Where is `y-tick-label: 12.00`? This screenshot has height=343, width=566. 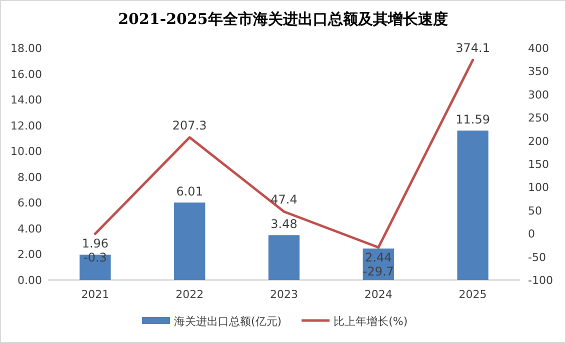 y-tick-label: 12.00 is located at coordinates (26, 125).